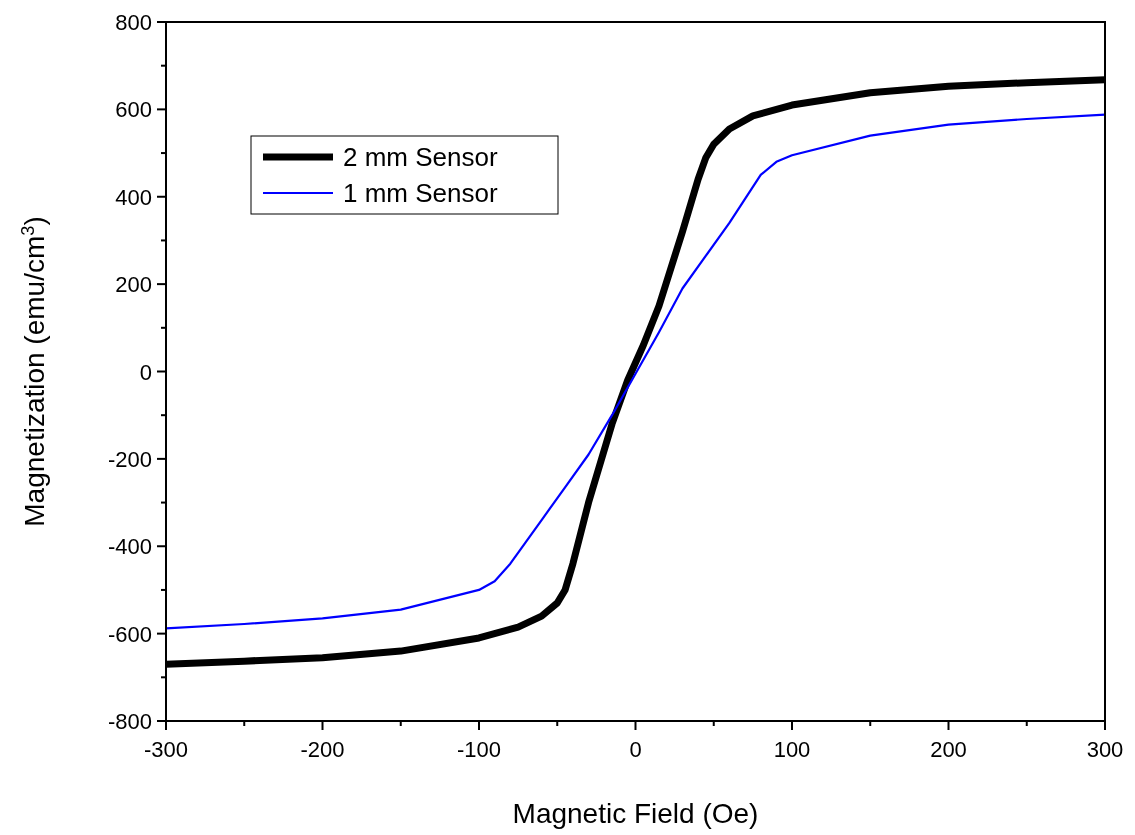  Describe the element at coordinates (129, 634) in the screenshot. I see `y-tick-label: -600` at that location.